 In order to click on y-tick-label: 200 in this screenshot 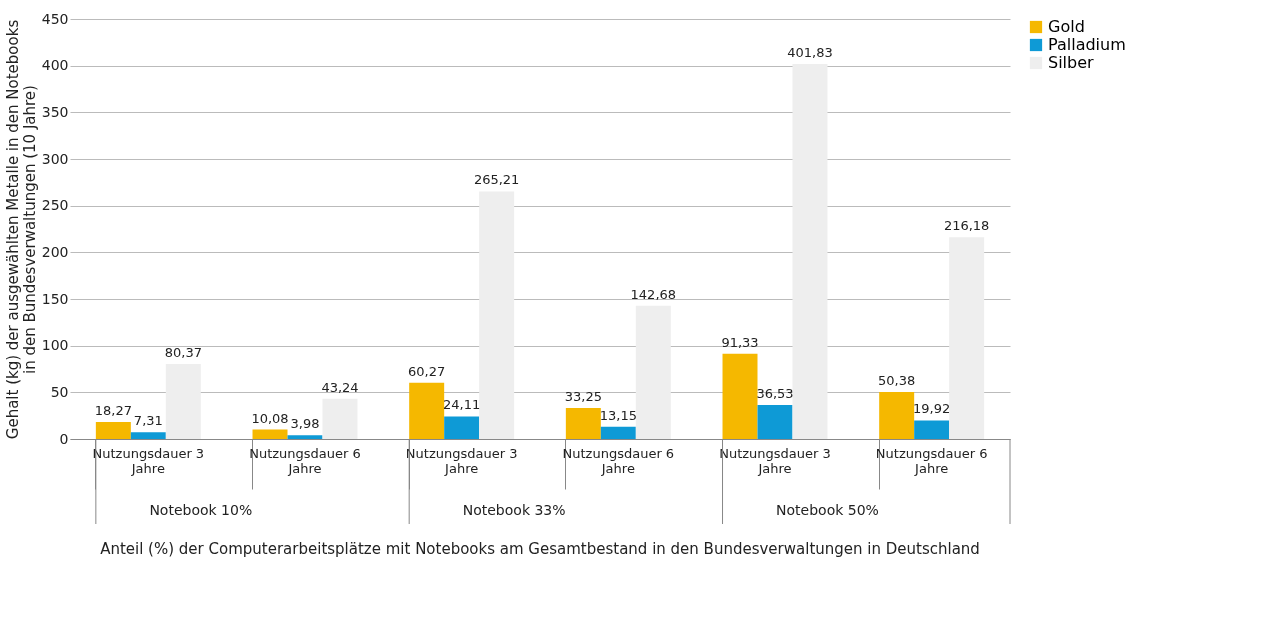, I will do `click(55, 251)`.